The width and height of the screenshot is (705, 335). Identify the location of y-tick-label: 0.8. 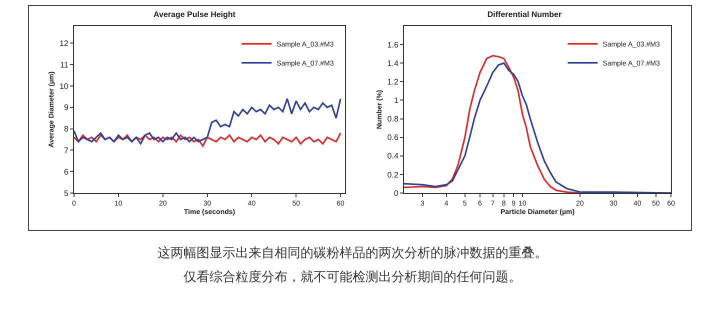
(393, 119).